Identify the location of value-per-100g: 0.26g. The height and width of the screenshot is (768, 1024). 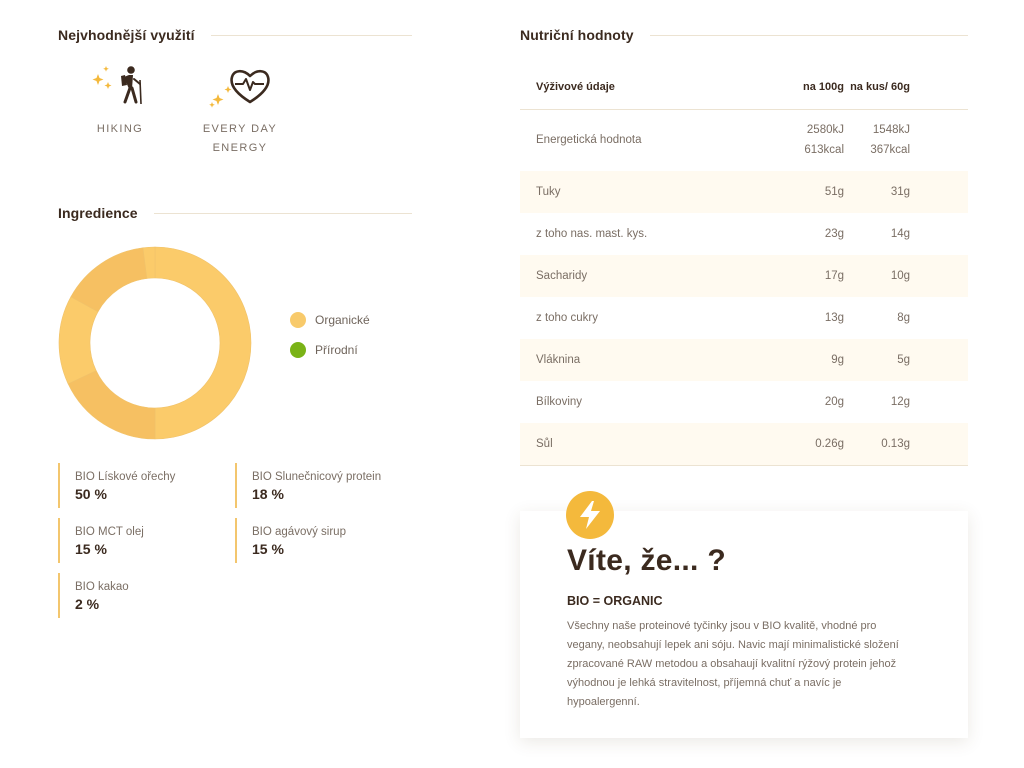
(773, 444).